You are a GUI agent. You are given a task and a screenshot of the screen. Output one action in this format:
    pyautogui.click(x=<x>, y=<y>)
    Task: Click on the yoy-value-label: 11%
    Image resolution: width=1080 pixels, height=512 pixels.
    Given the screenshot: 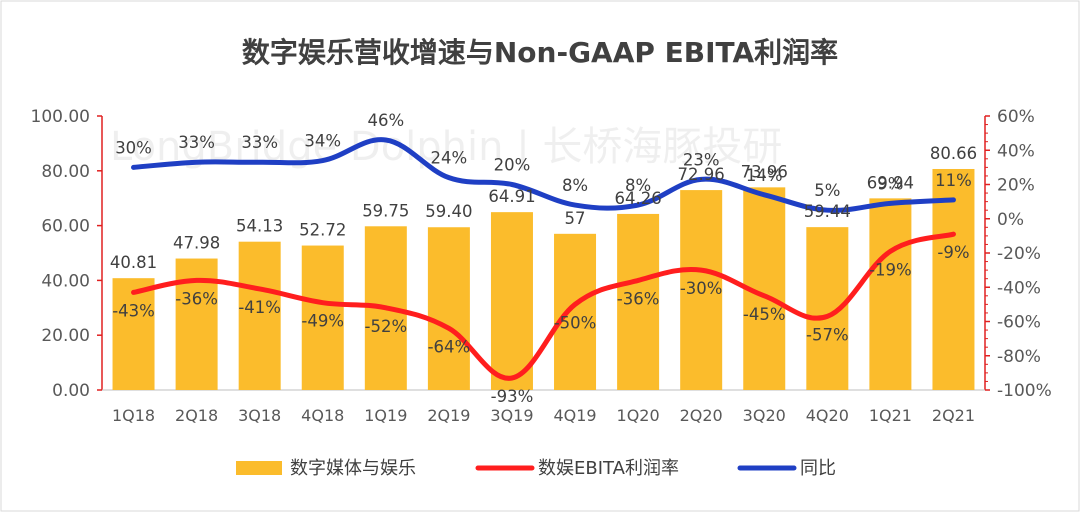 What is the action you would take?
    pyautogui.click(x=953, y=180)
    